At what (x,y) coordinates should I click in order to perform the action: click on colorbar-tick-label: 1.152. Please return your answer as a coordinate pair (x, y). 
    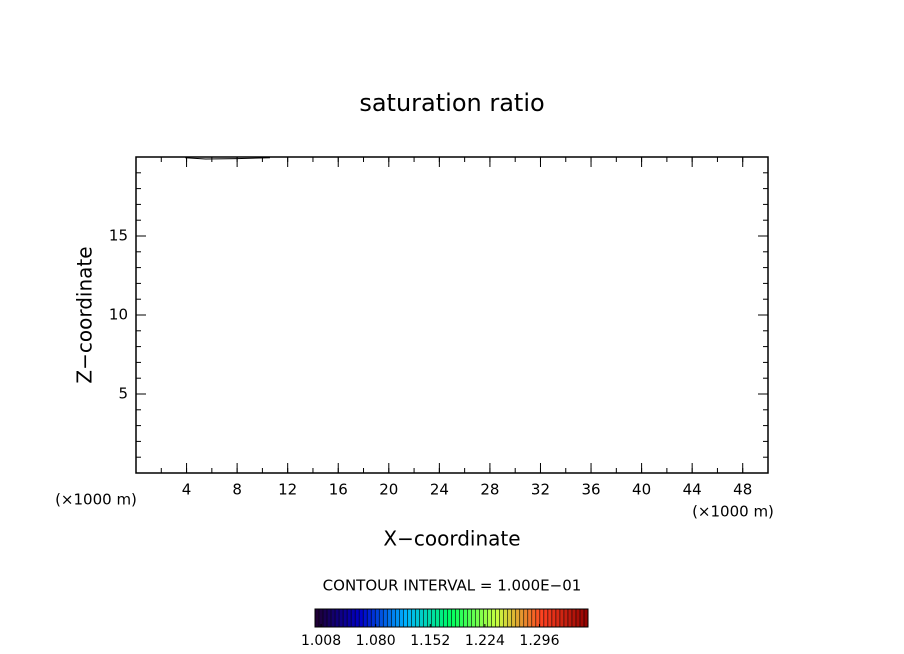
    Looking at the image, I should click on (430, 641).